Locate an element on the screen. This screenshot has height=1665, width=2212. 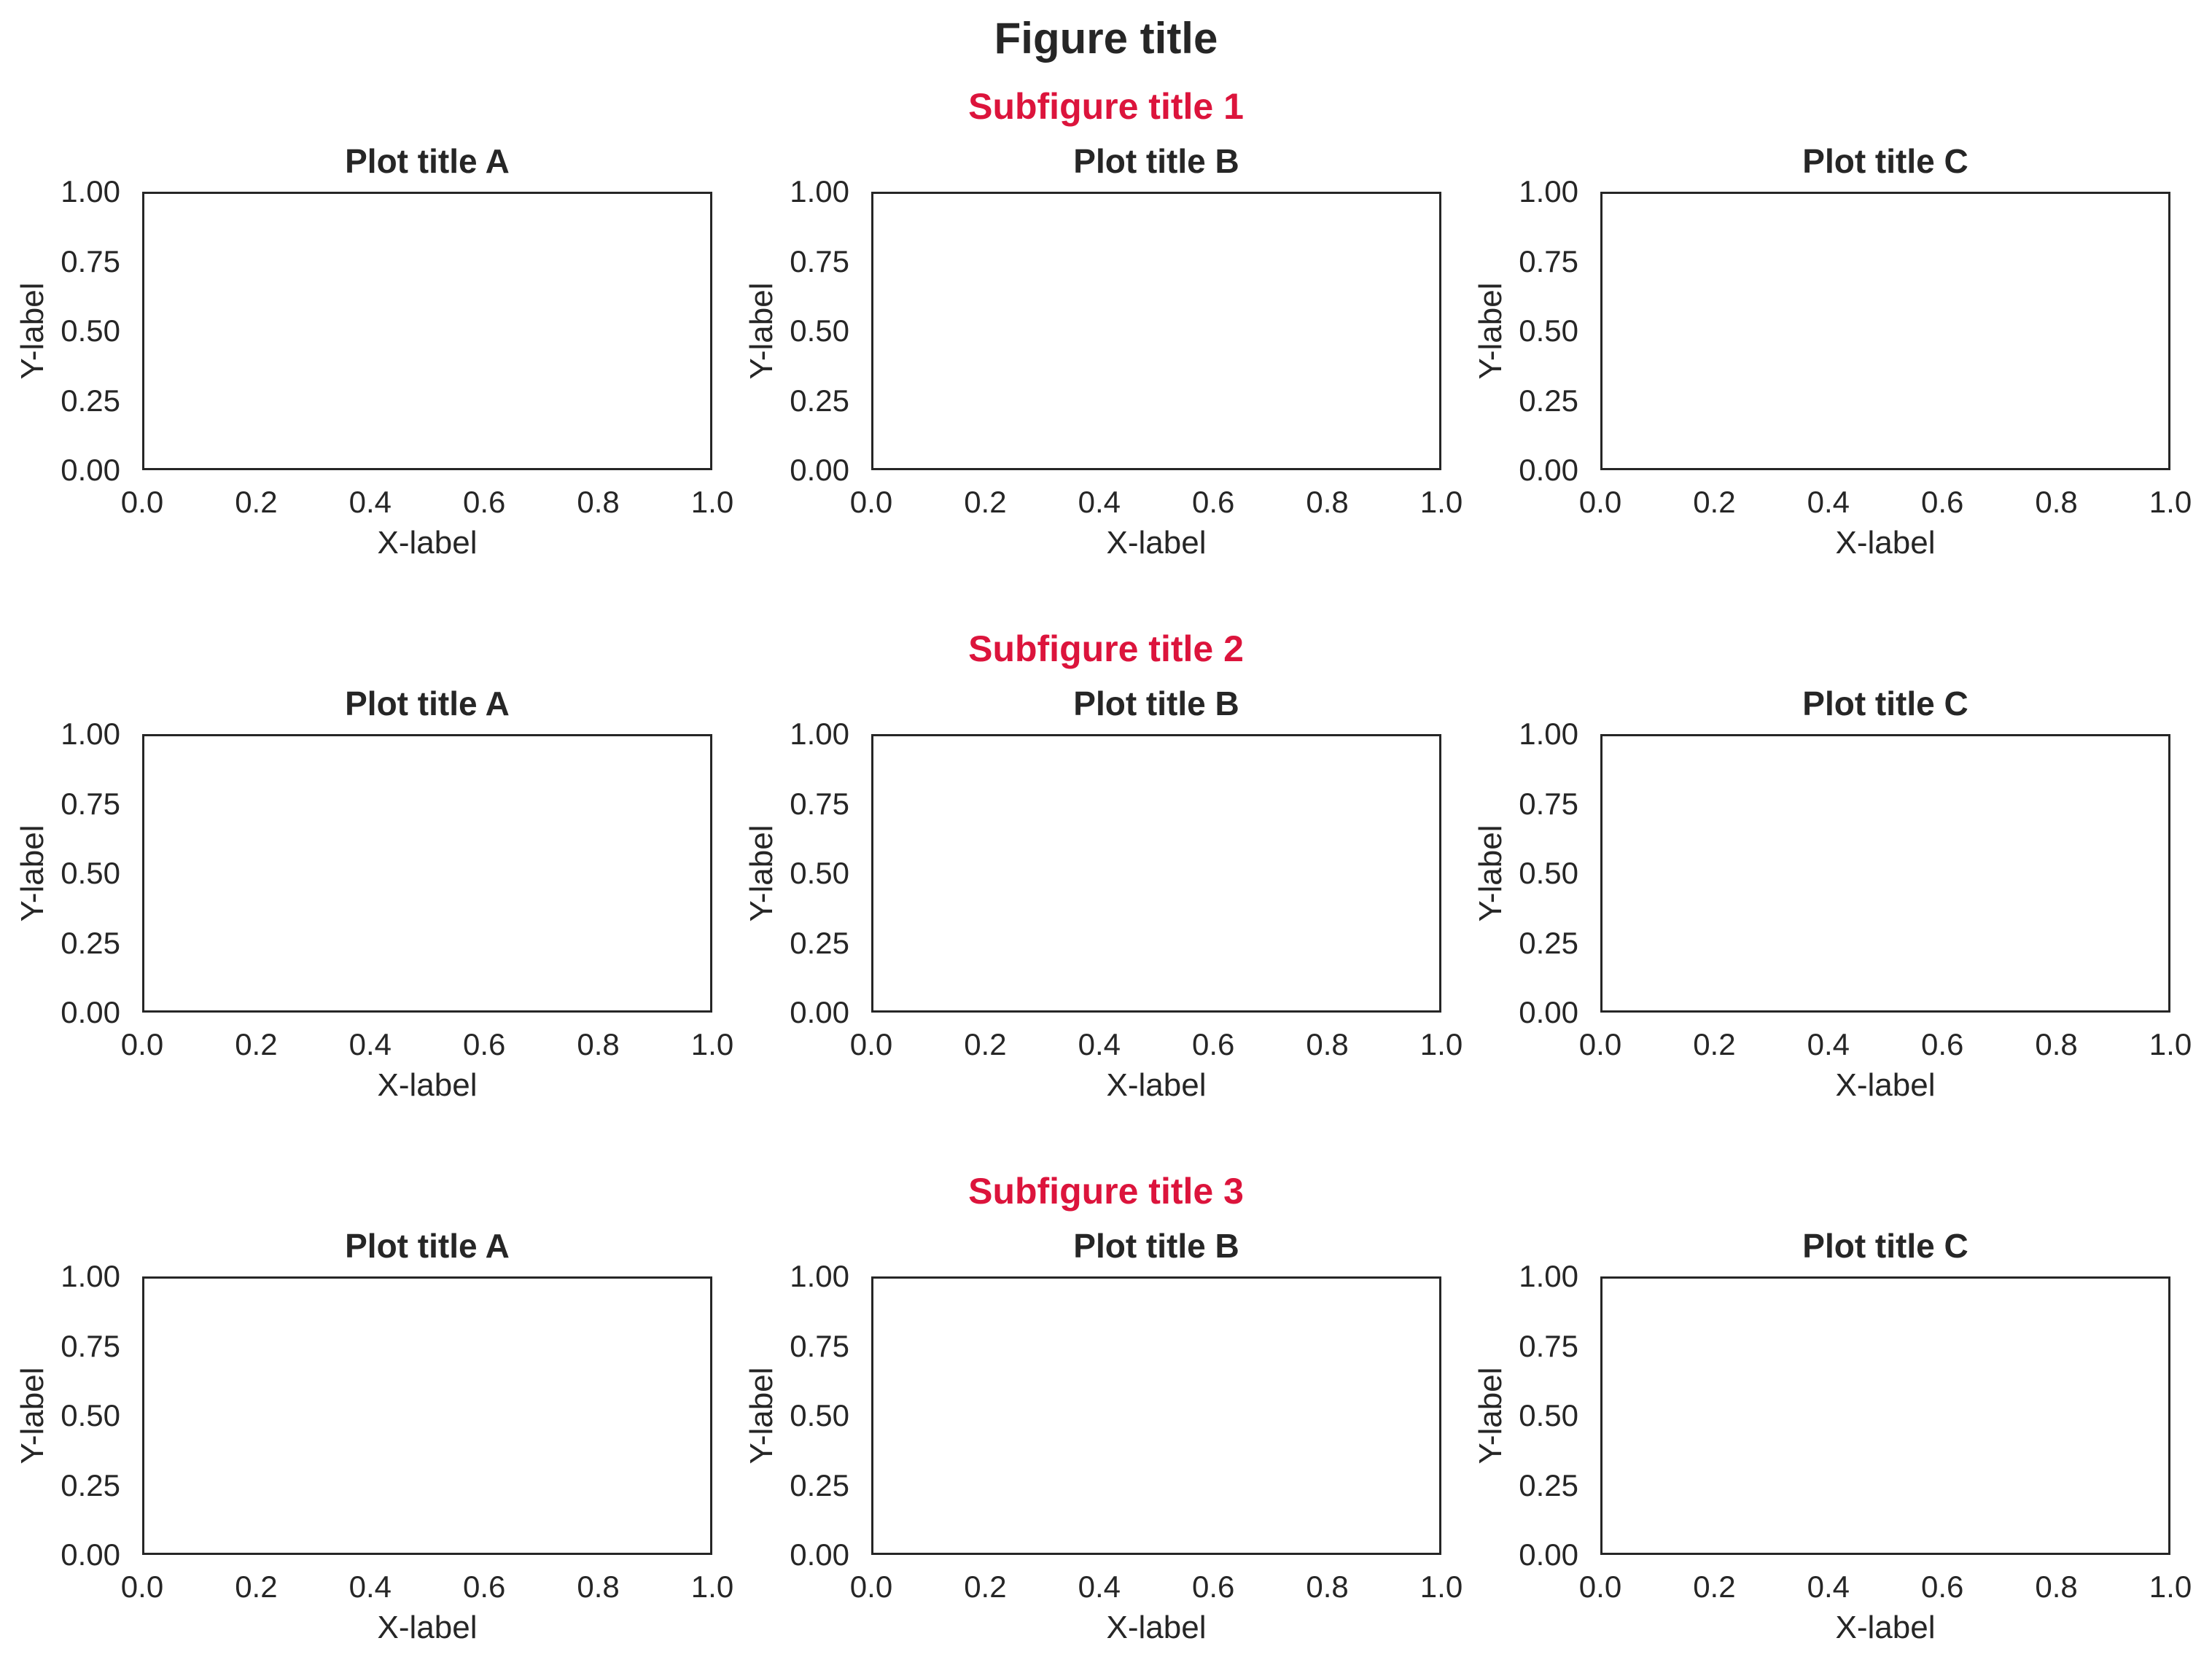
subfigure-1-title: Subfigure title 1 is located at coordinates (1106, 106).